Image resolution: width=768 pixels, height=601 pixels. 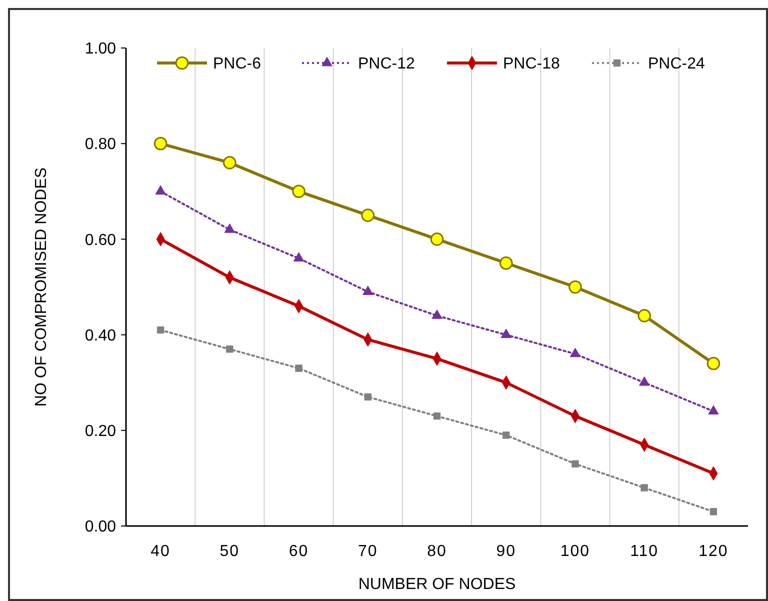 I want to click on x-tick-label: 90, so click(x=506, y=551).